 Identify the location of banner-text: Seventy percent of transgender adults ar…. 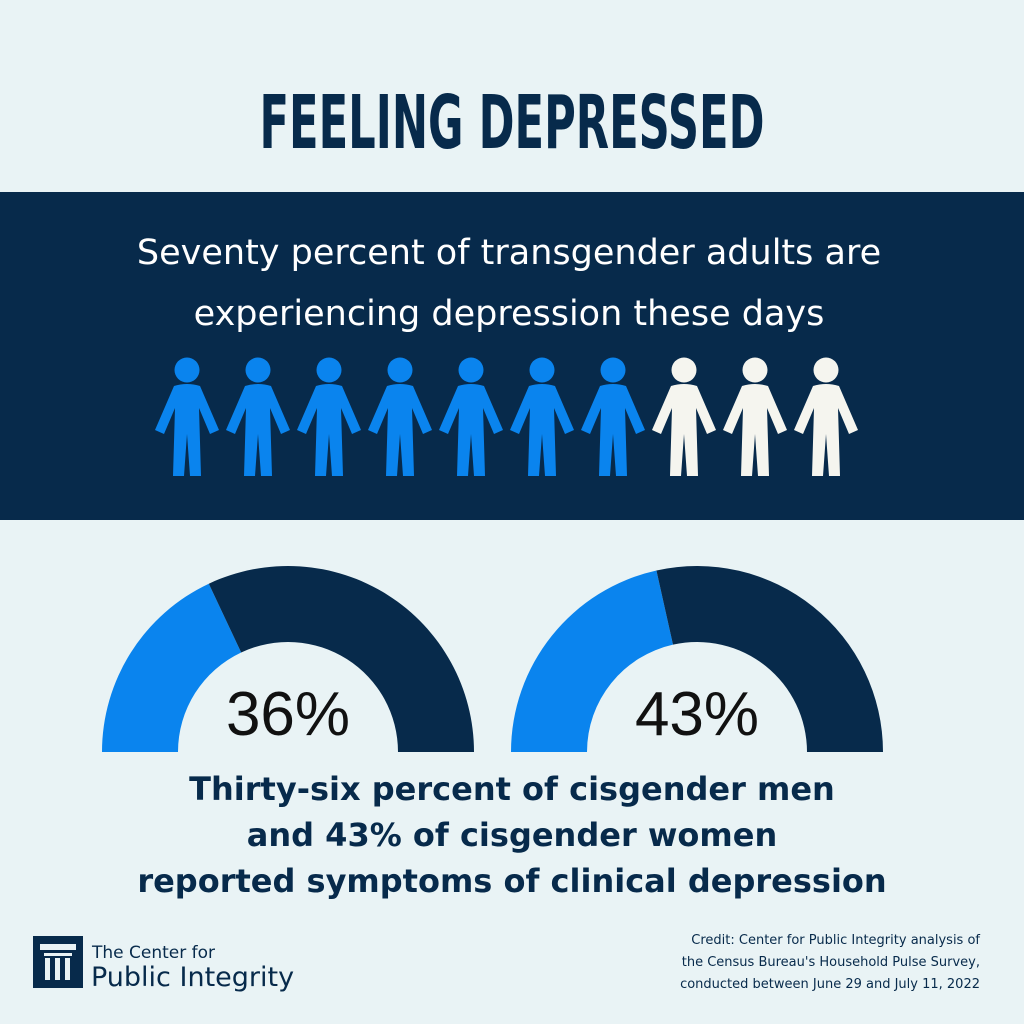
(509, 253).